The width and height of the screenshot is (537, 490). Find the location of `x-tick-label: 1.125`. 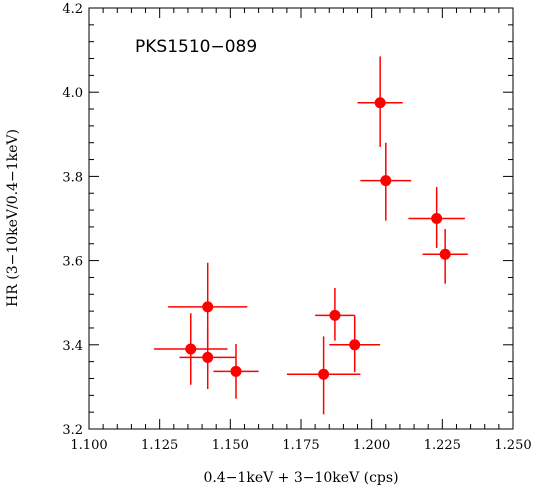

x-tick-label: 1.125 is located at coordinates (159, 445).